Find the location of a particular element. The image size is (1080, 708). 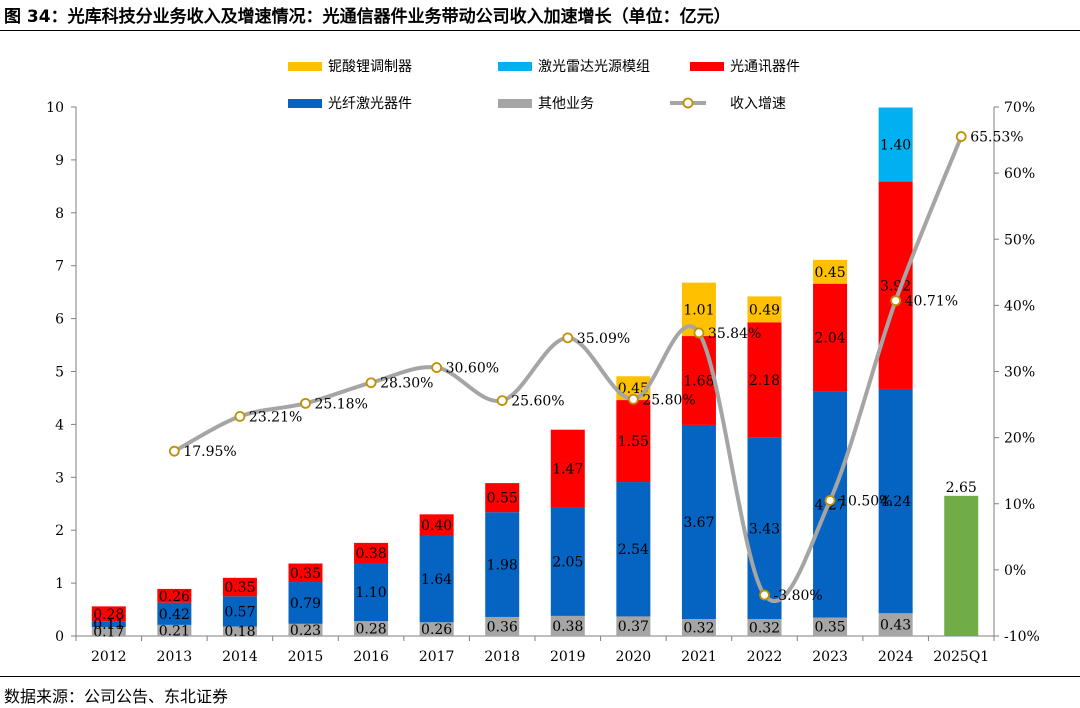

bar-label-optcomm: 0.26 is located at coordinates (174, 597).